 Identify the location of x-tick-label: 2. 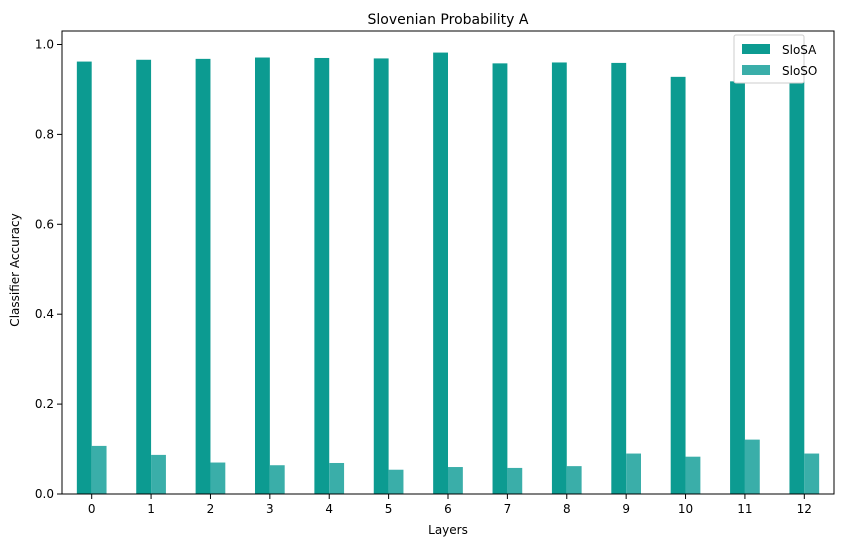
(211, 509).